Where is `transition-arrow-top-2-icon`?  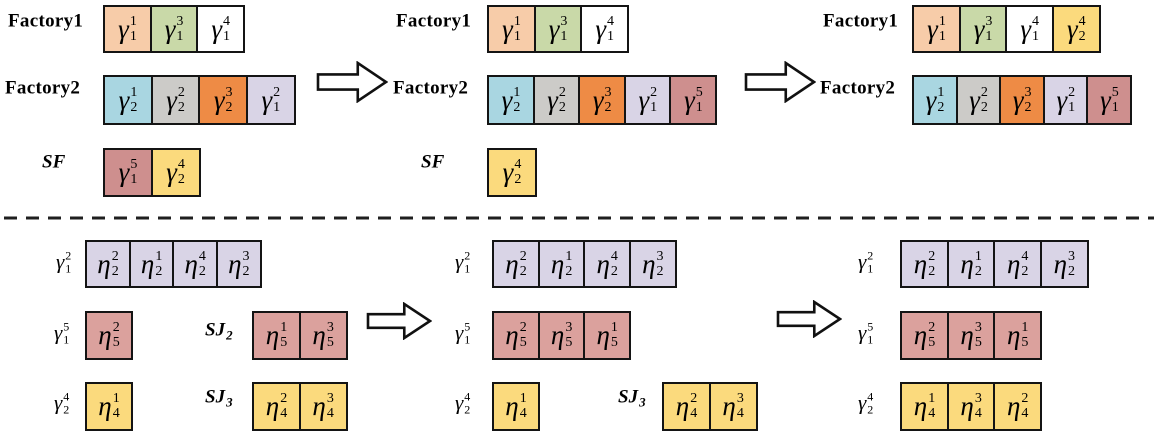
transition-arrow-top-2-icon is located at coordinates (780, 82).